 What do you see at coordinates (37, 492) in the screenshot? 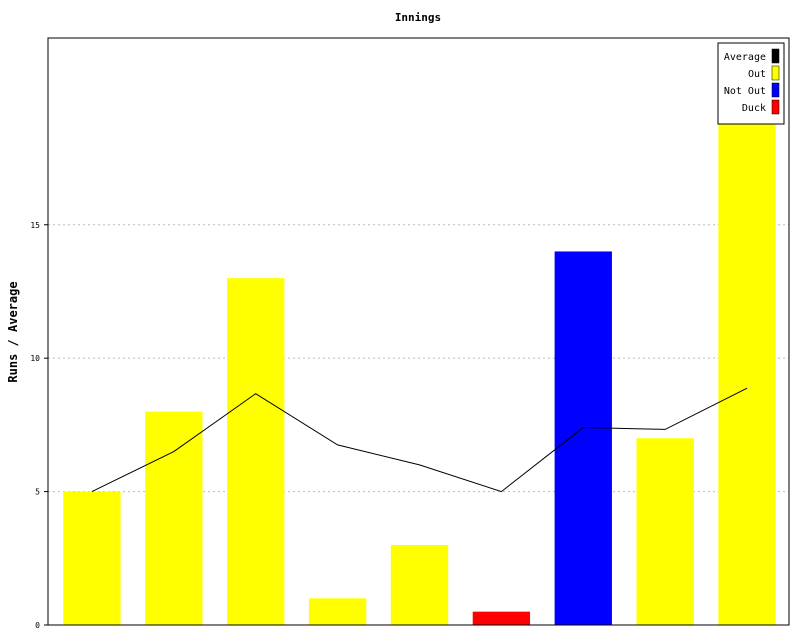
I see `y-tick-label: 5` at bounding box center [37, 492].